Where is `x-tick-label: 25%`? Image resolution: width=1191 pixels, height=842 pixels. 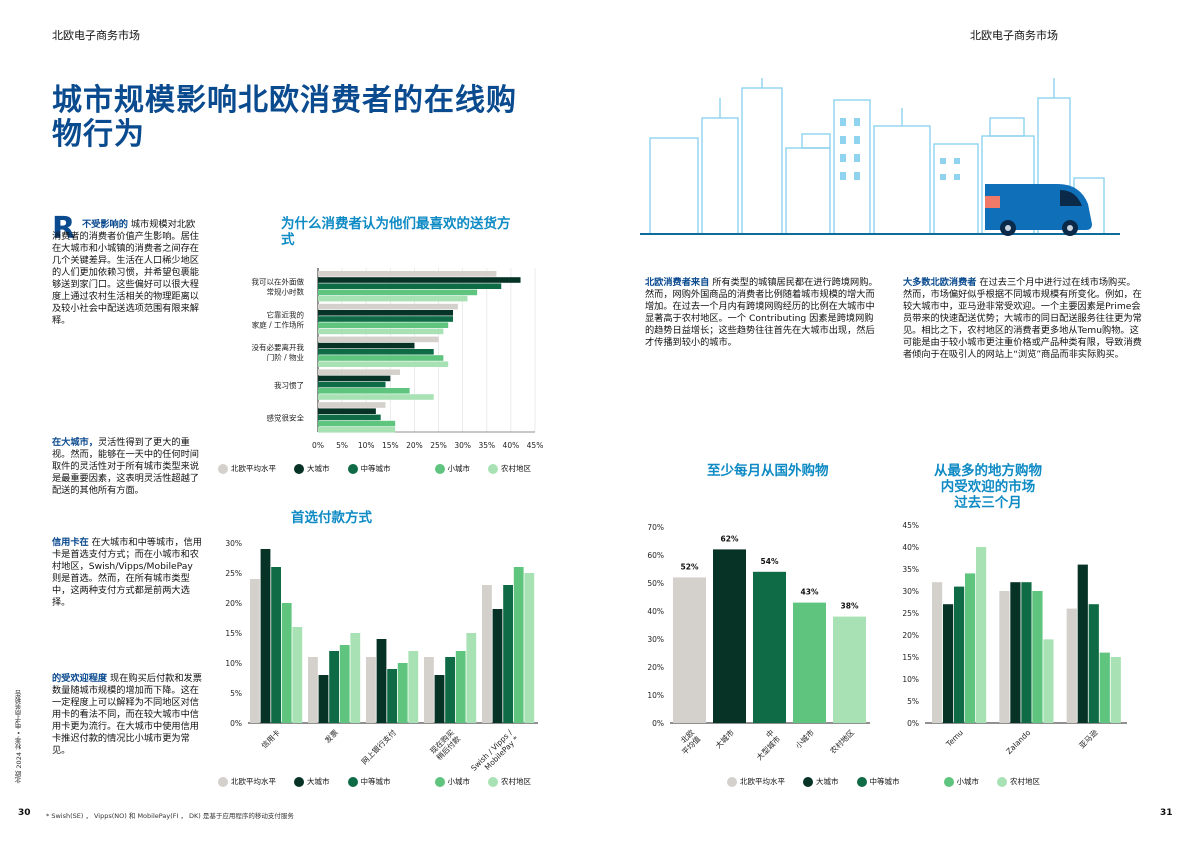 x-tick-label: 25% is located at coordinates (438, 445).